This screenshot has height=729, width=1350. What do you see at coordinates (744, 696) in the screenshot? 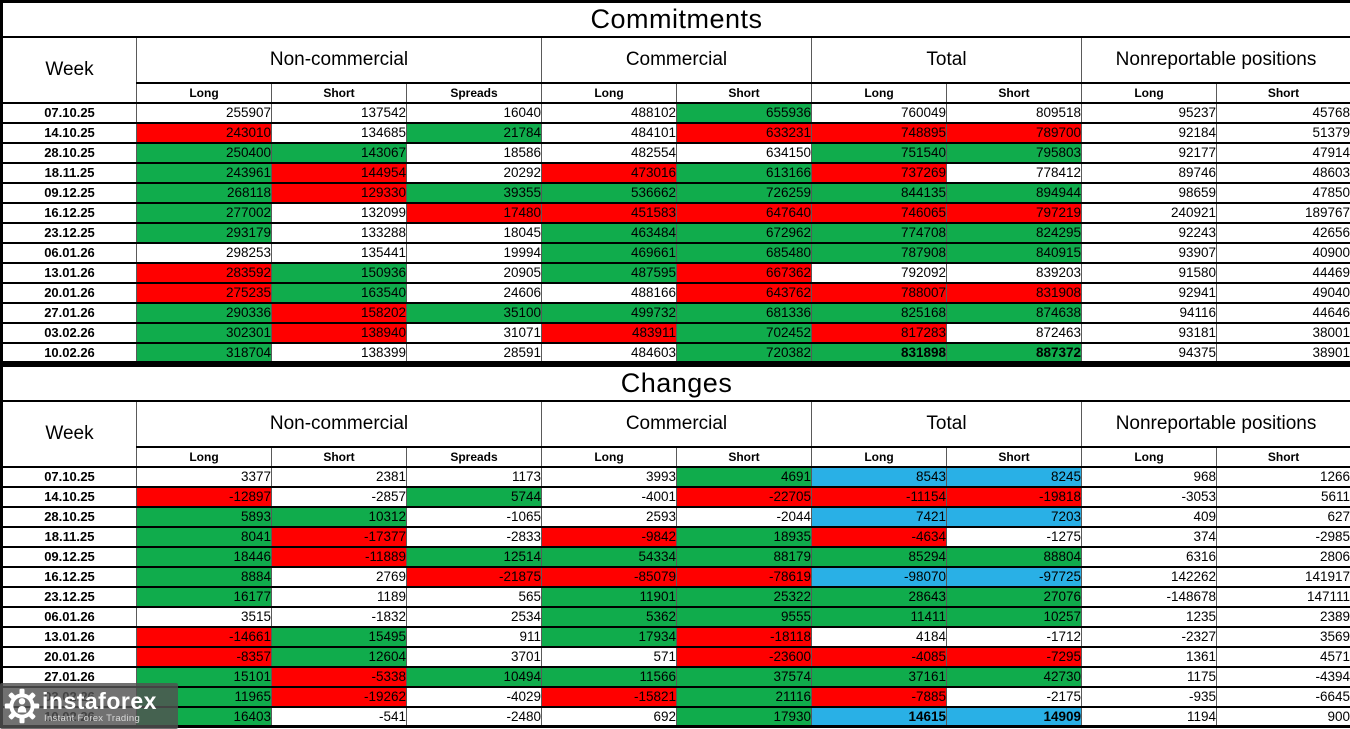
I see `value-cell: 21116` at bounding box center [744, 696].